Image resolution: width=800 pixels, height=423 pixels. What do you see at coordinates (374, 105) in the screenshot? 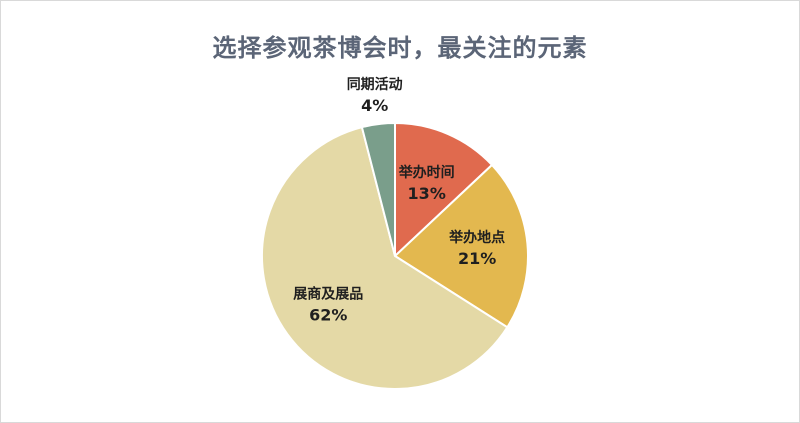
I see `slice-value-label: 4%` at bounding box center [374, 105].